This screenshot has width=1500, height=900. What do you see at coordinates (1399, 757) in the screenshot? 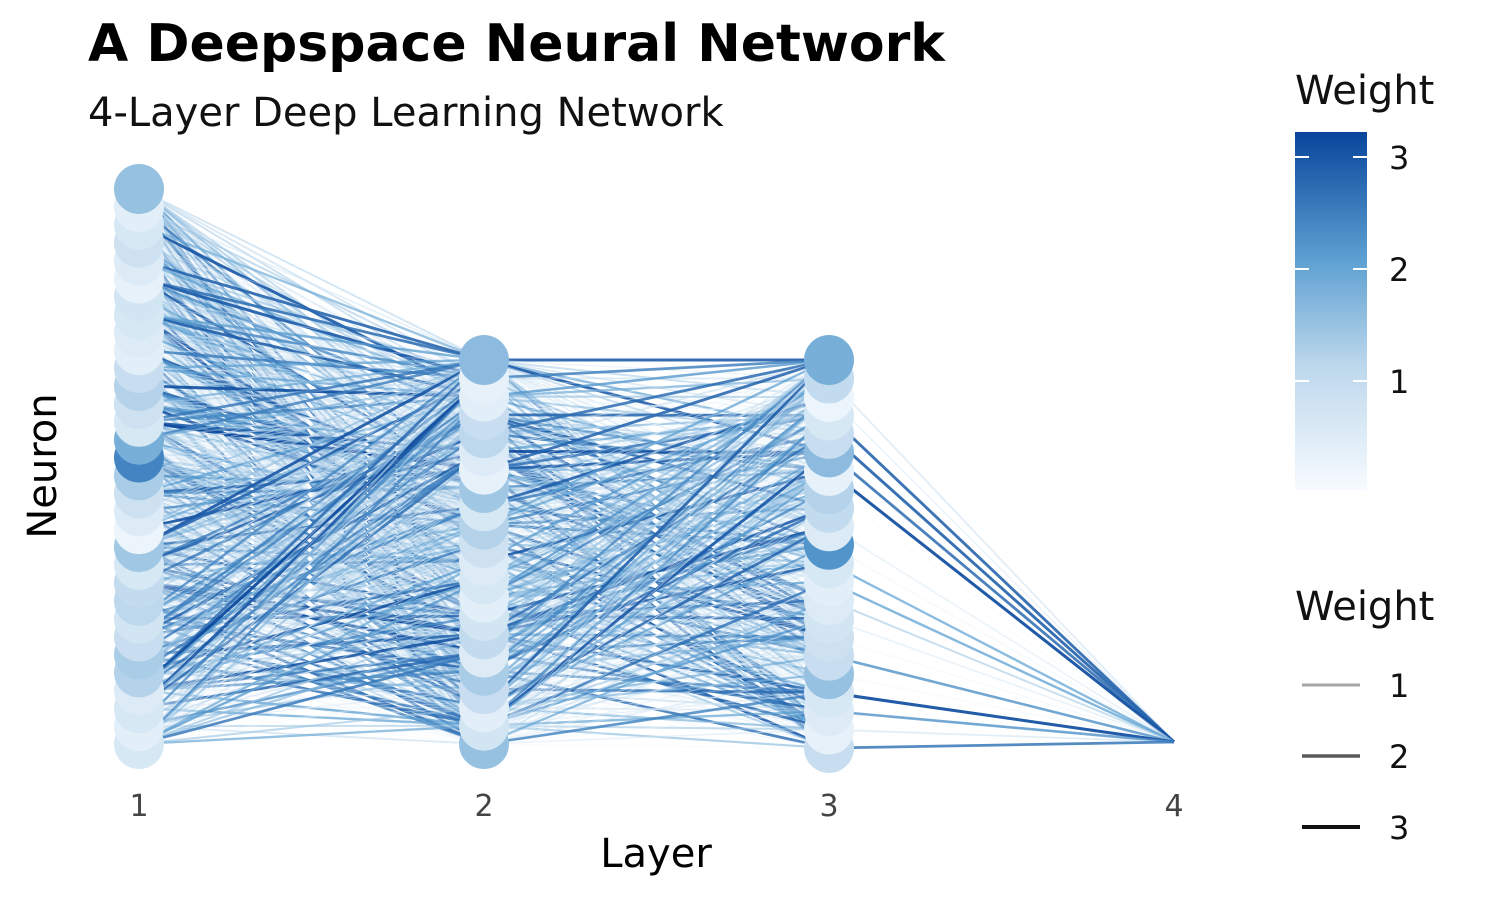
I see `width-legend-label: 2` at bounding box center [1399, 757].